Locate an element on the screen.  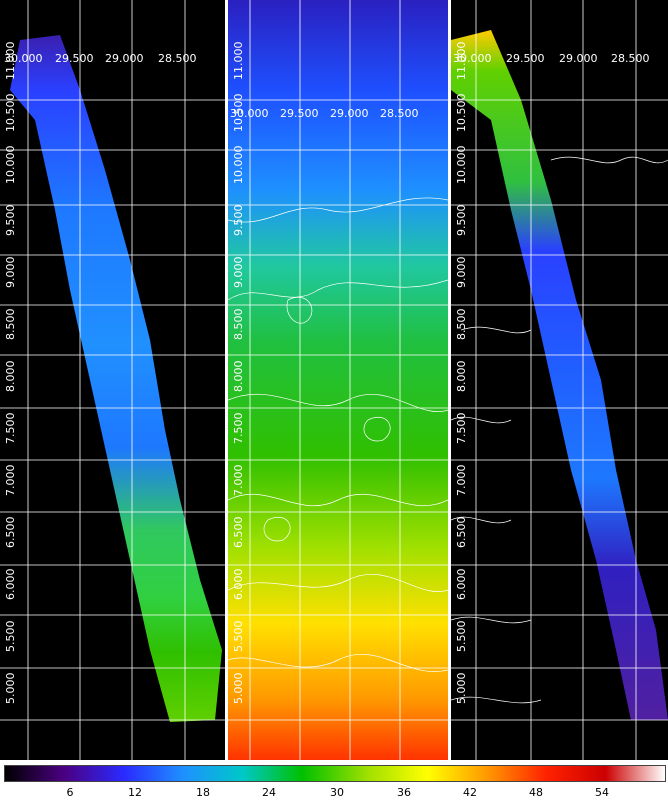
colorbar-tick-label: 30 is located at coordinates (337, 792).